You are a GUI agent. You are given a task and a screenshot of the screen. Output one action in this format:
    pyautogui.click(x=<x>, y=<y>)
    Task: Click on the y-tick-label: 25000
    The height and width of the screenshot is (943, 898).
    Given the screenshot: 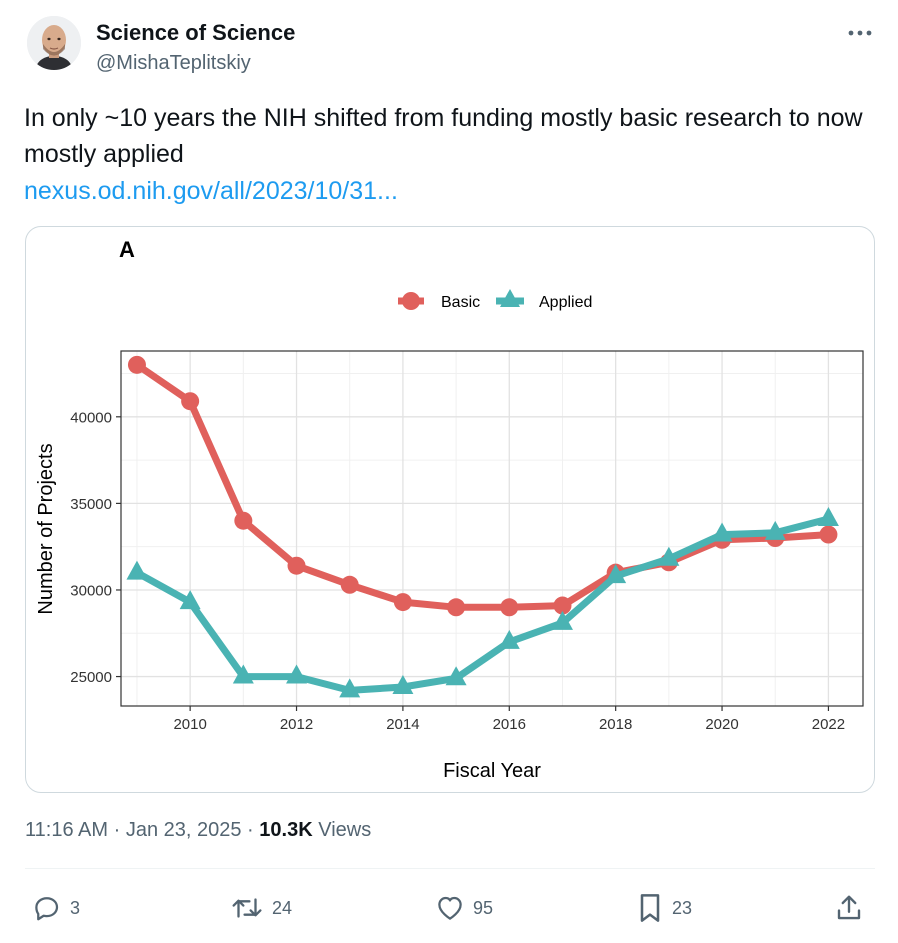 What is the action you would take?
    pyautogui.click(x=91, y=677)
    